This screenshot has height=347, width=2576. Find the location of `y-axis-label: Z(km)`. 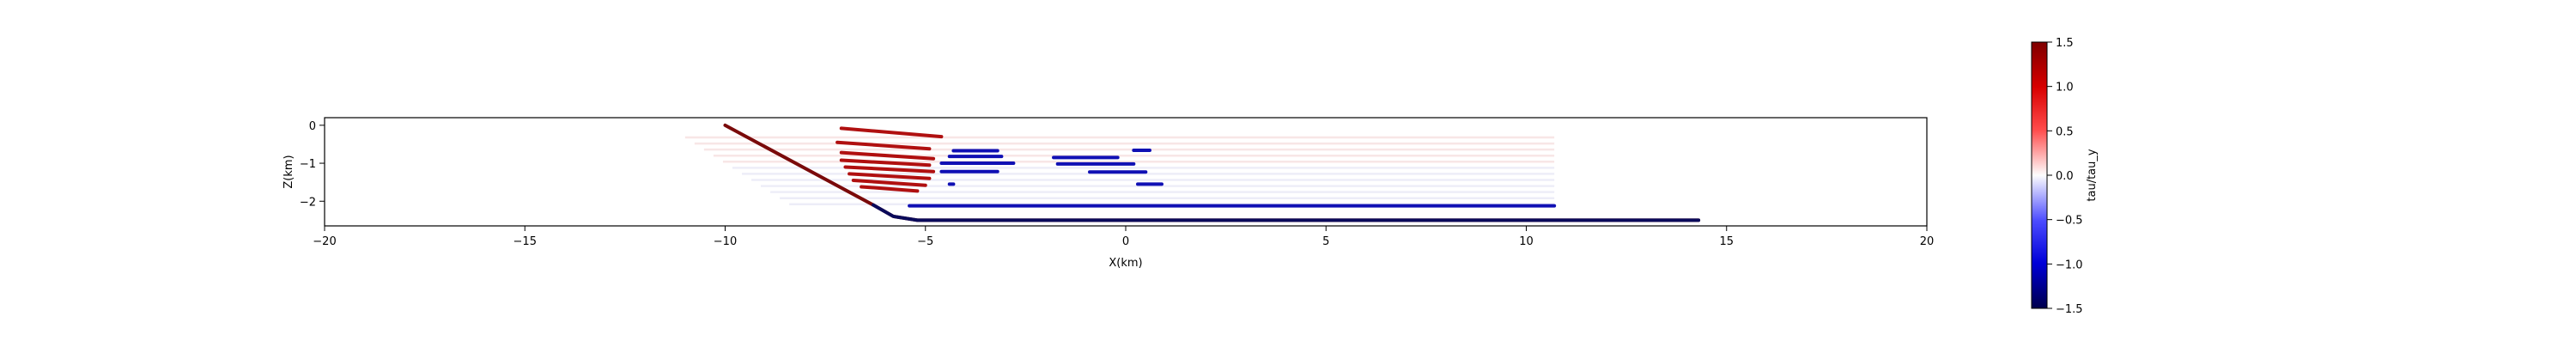

y-axis-label: Z(km) is located at coordinates (289, 171).